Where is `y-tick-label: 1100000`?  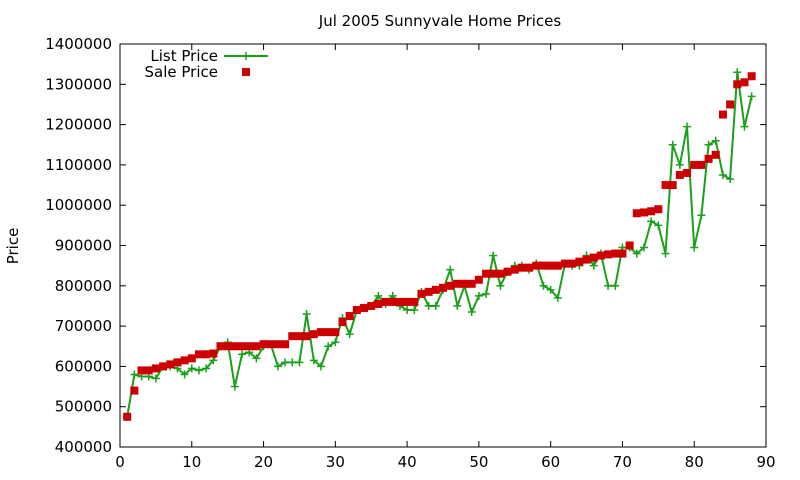
y-tick-label: 1100000 is located at coordinates (78, 165).